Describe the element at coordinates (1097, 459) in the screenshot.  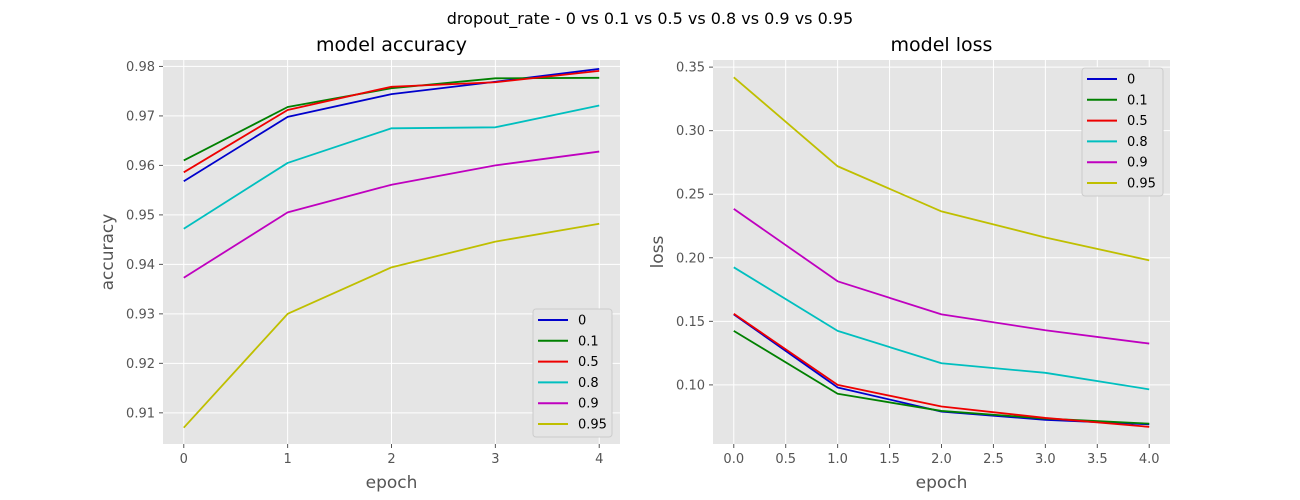
I see `loss-x-tick-label: 3.5` at that location.